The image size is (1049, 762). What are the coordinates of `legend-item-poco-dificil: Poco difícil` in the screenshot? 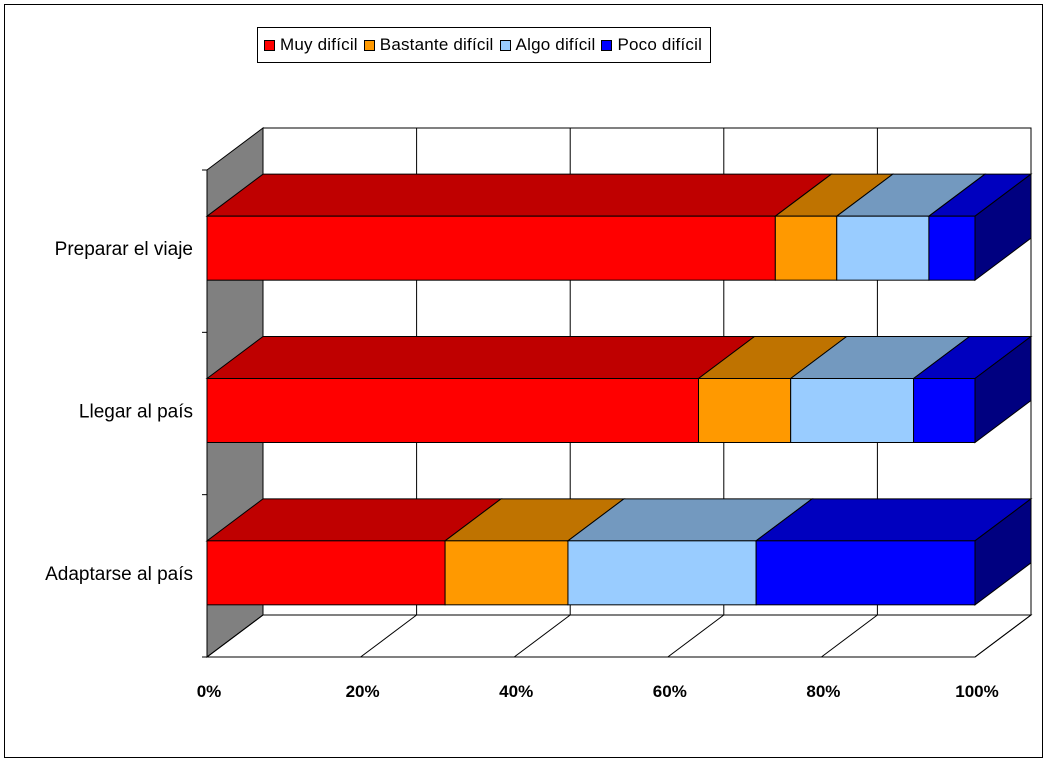 It's located at (651, 45).